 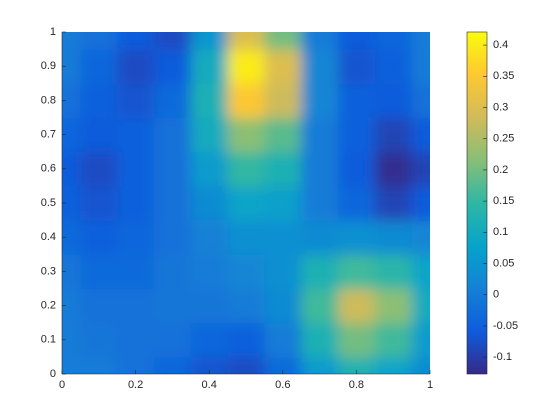 I want to click on colorbar-tick-label: -0.05, so click(x=505, y=326).